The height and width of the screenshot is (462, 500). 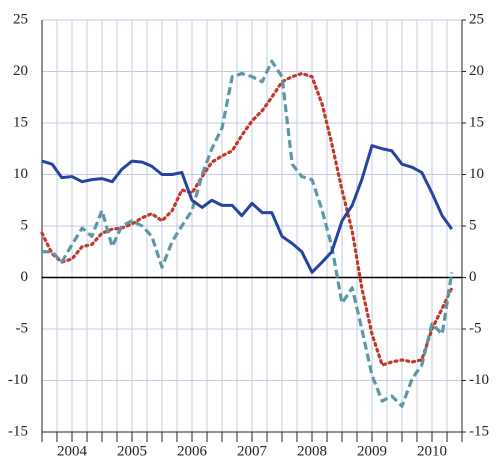 What do you see at coordinates (20, 174) in the screenshot?
I see `y-tick-label: 10` at bounding box center [20, 174].